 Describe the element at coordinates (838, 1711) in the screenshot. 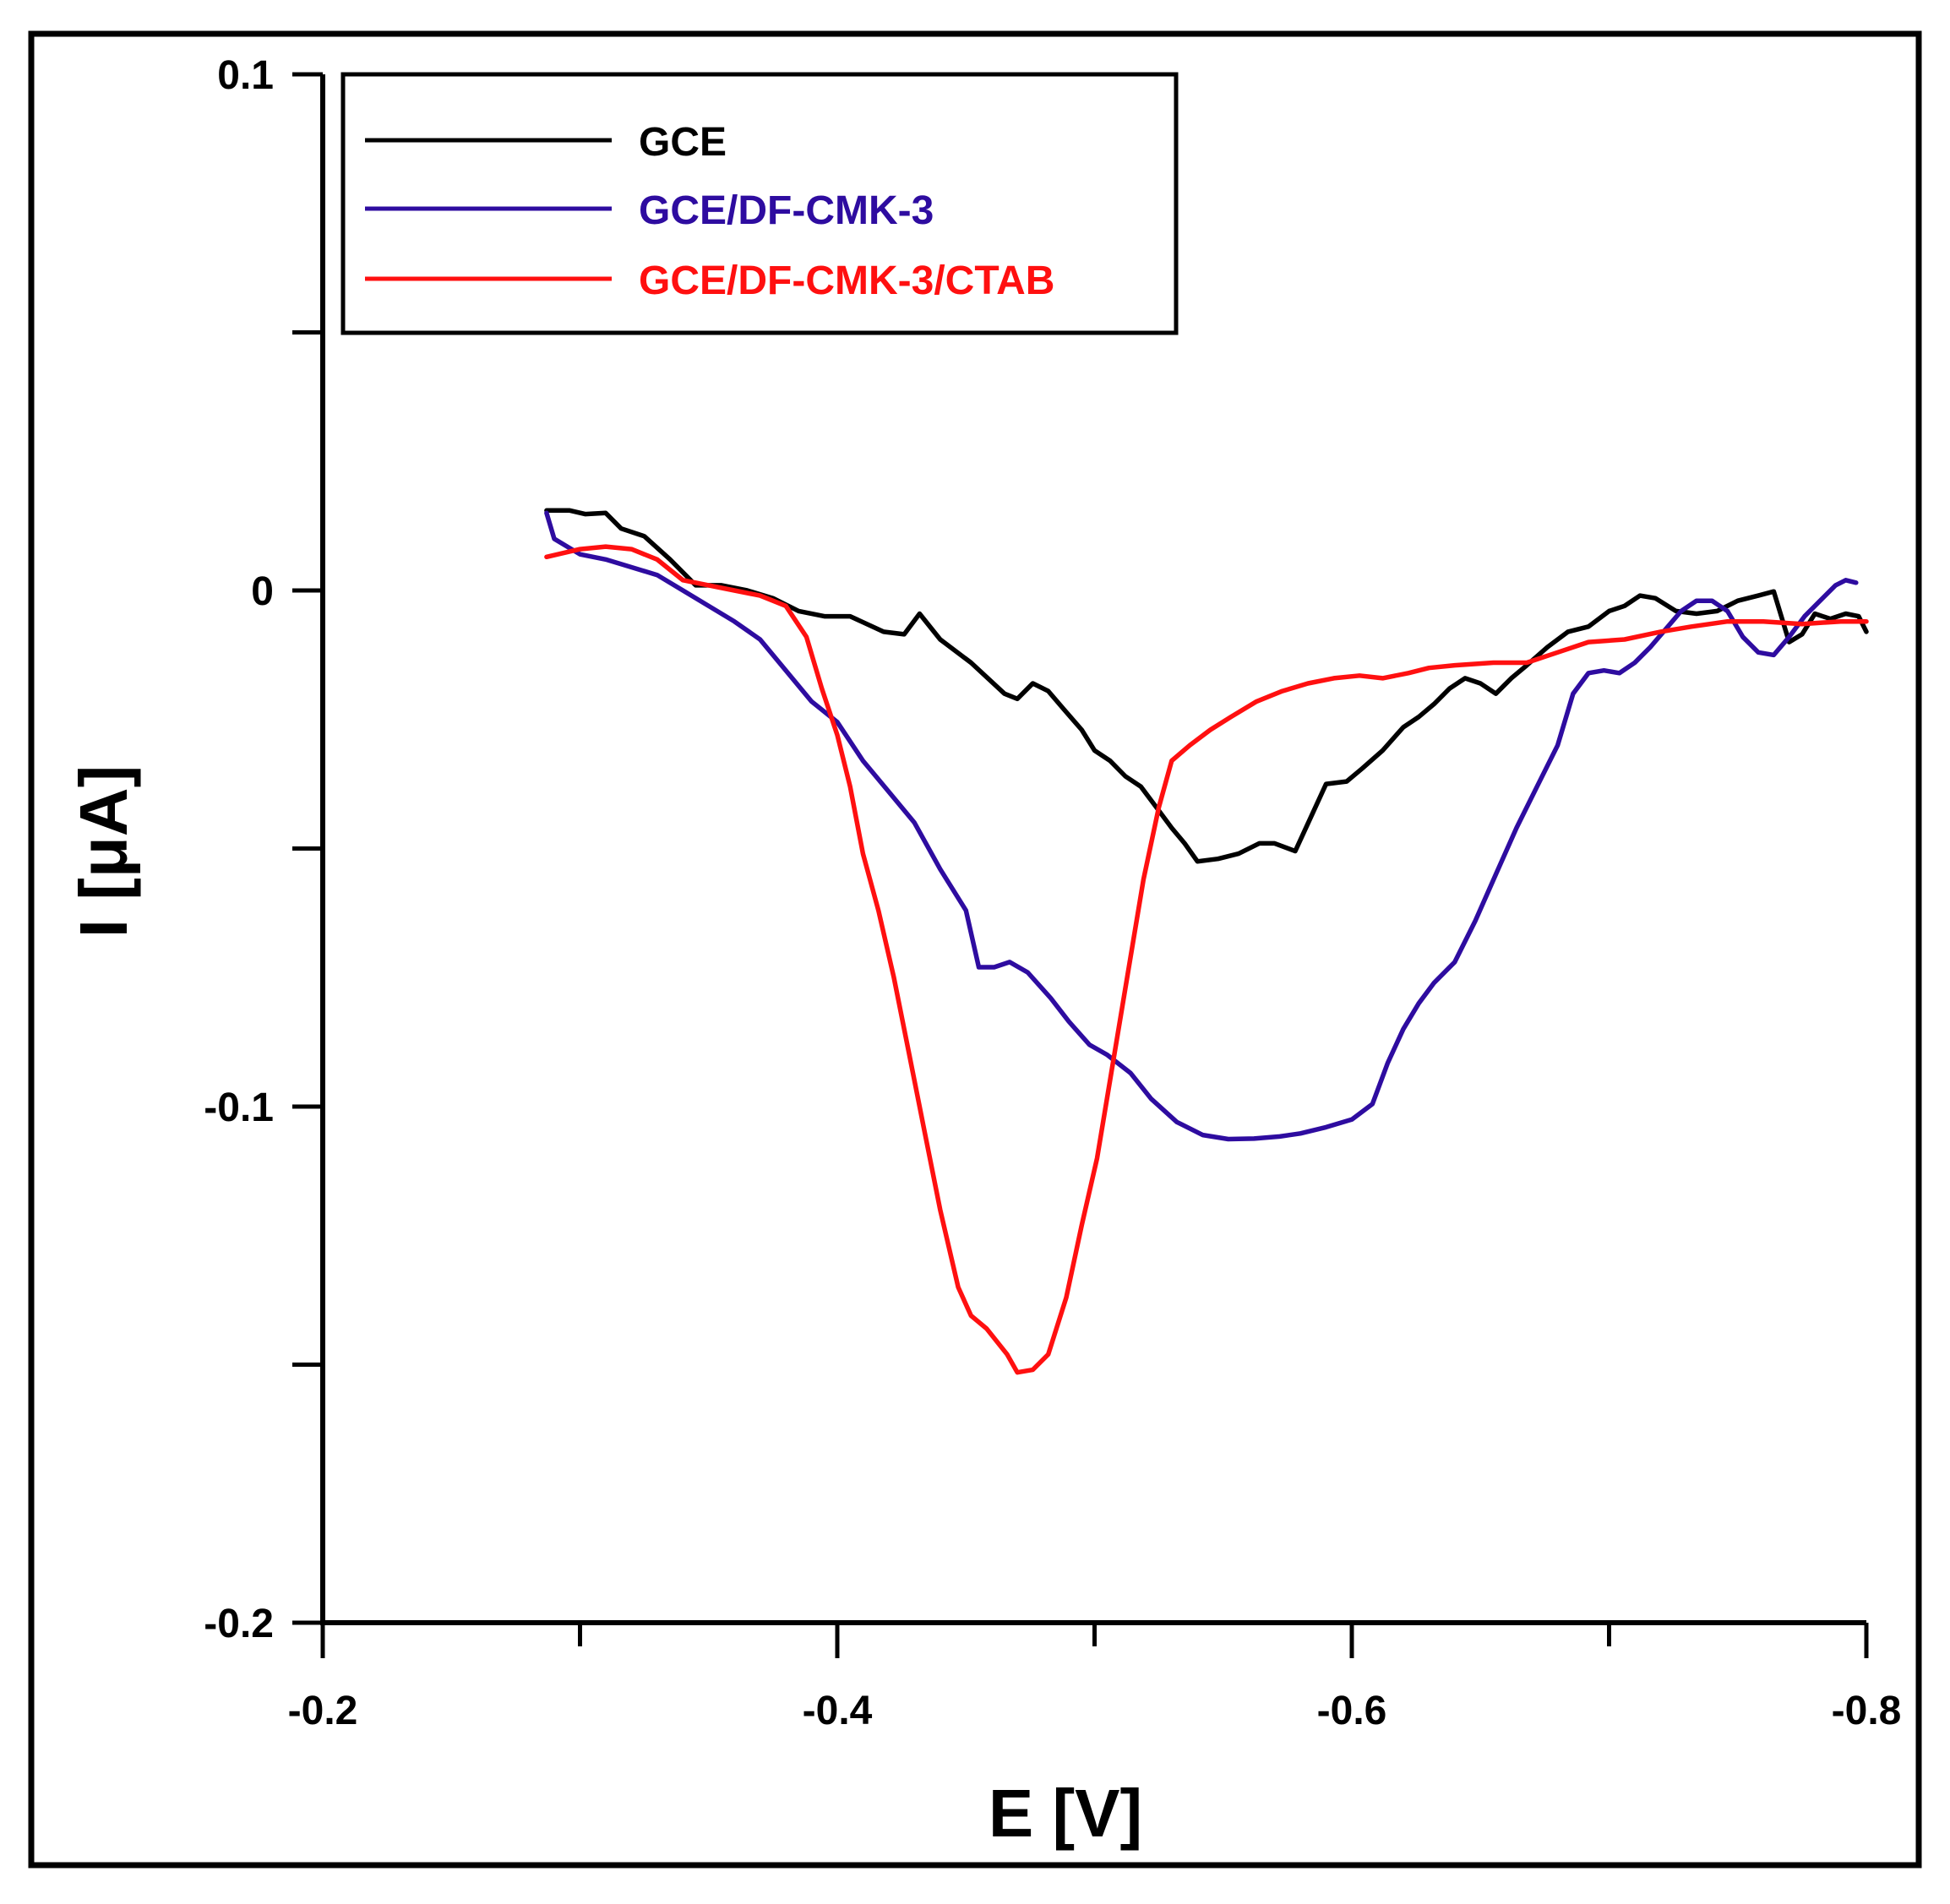

I see `x-tick-label: -0.4` at that location.